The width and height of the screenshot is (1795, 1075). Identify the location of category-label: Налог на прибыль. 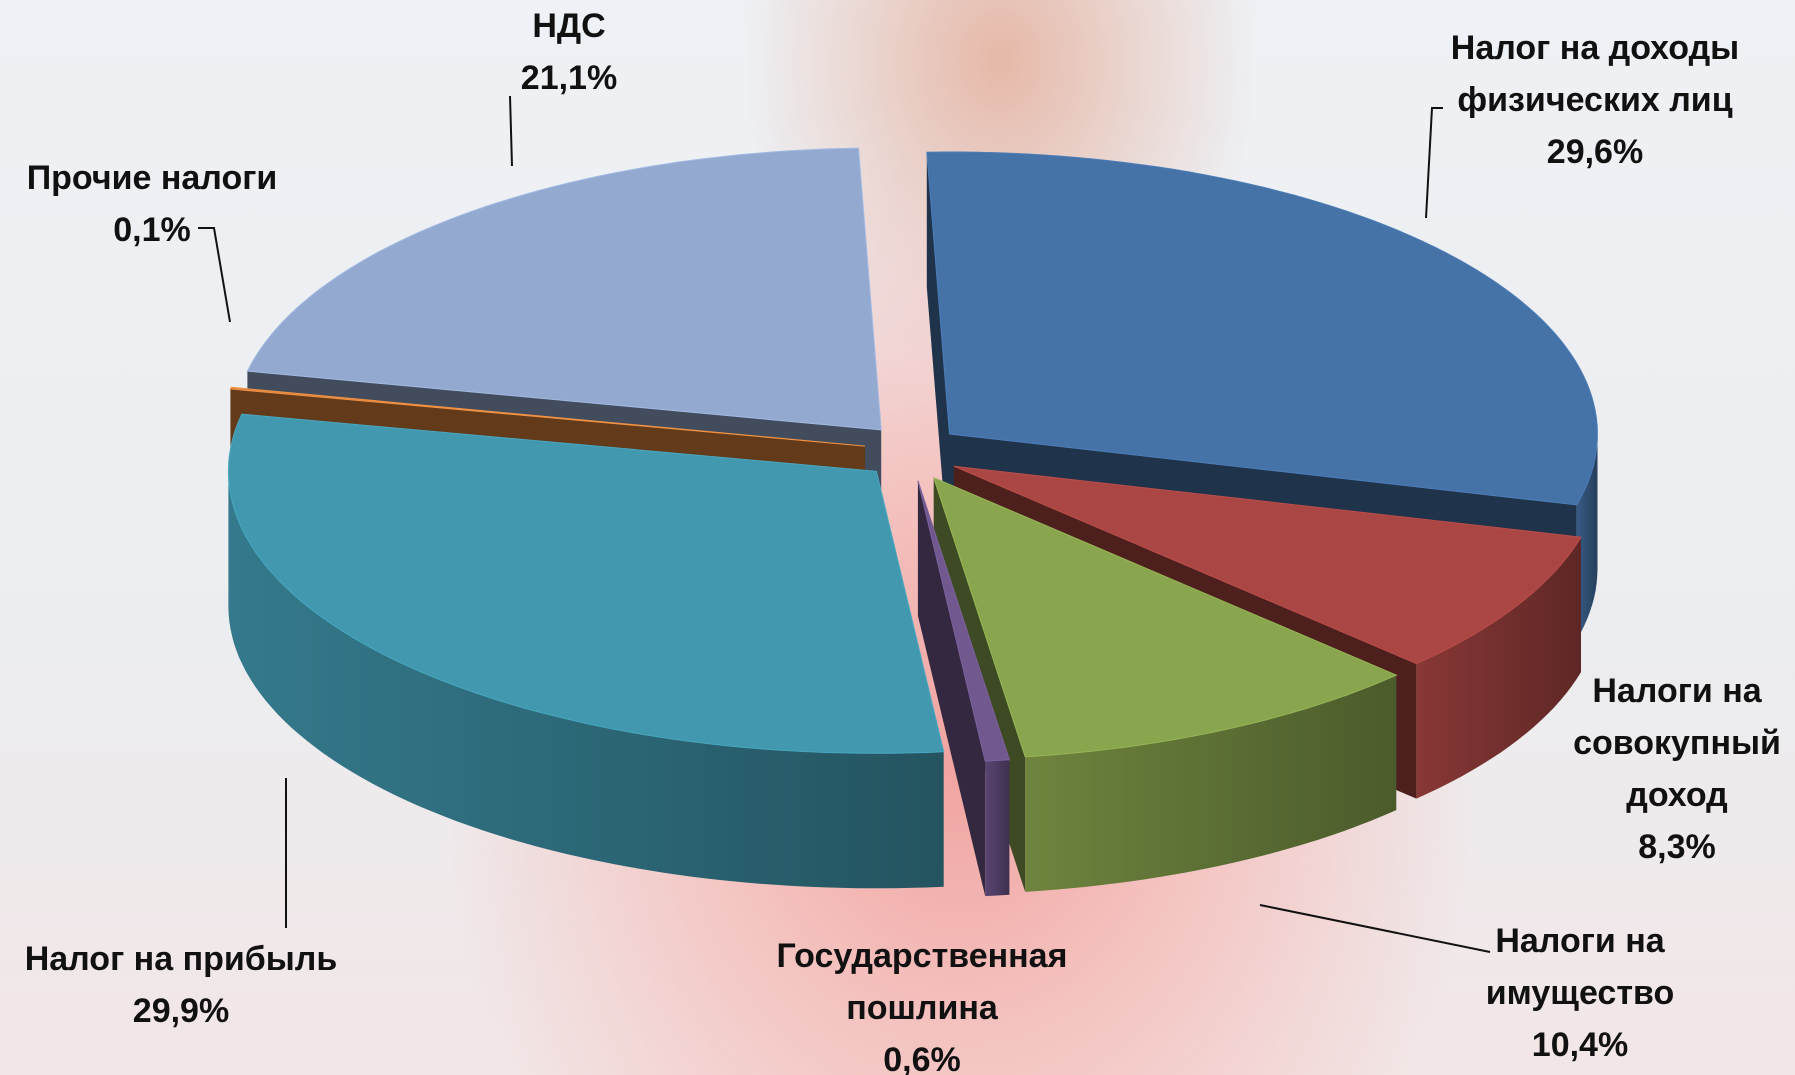
(181, 959).